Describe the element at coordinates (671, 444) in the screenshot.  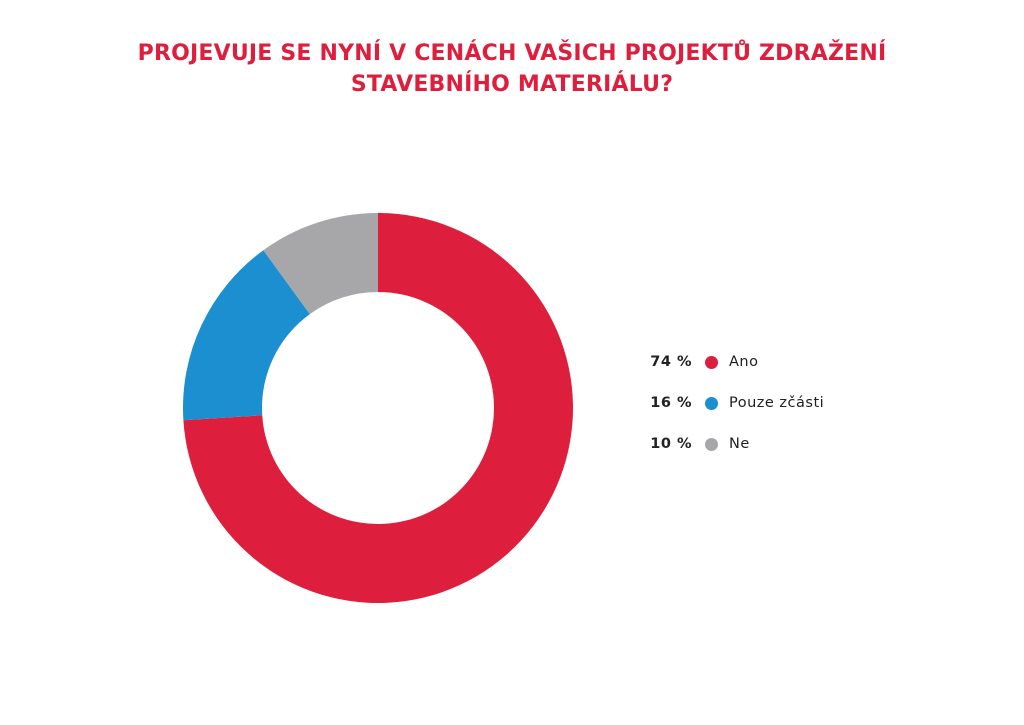
I see `legend-value: 10 %` at that location.